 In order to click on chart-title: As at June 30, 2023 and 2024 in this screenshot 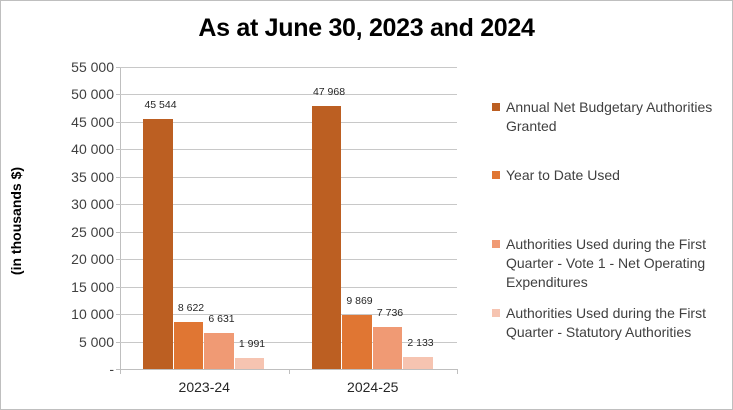, I will do `click(366, 28)`.